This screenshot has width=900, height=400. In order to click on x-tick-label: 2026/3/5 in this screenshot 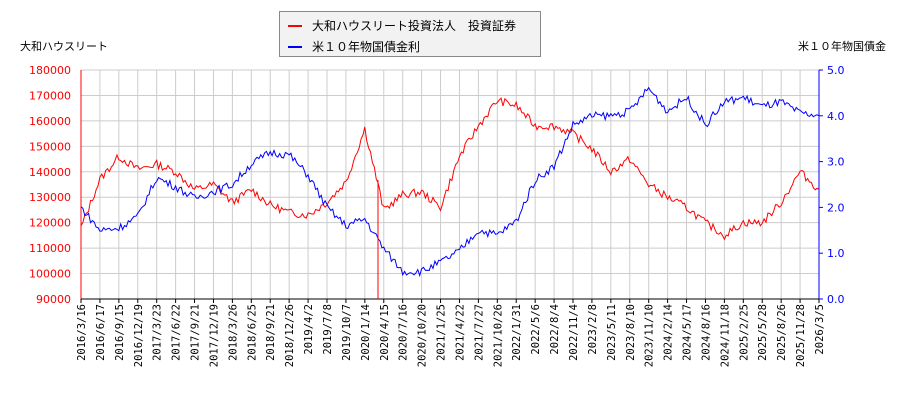, I will do `click(820, 329)`.